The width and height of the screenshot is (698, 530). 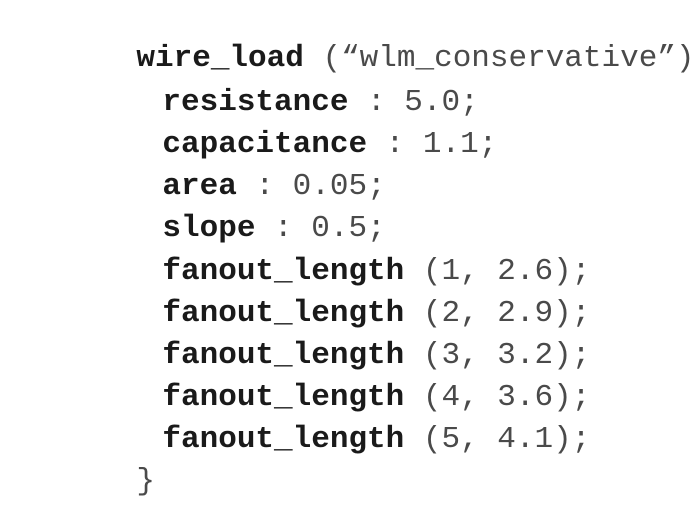 I want to click on attribute-value: 1.1;, so click(x=460, y=144).